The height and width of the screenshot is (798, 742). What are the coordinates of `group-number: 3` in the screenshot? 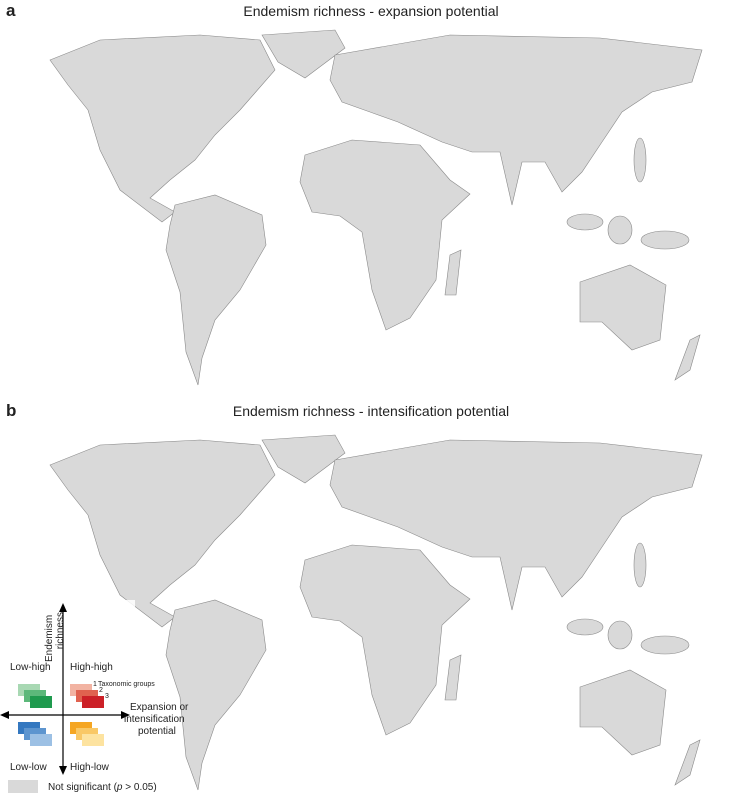 It's located at (107, 696).